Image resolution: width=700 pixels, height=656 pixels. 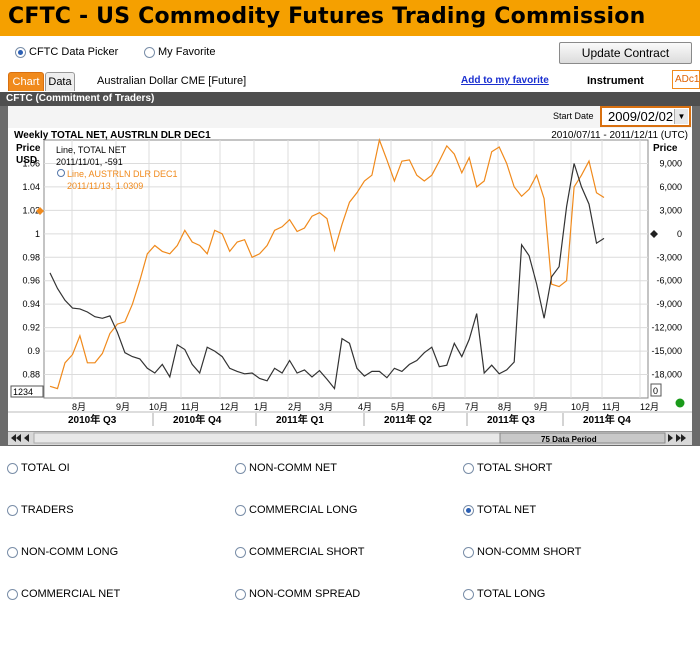 I want to click on right-tick-label: -15,000, so click(x=666, y=351).